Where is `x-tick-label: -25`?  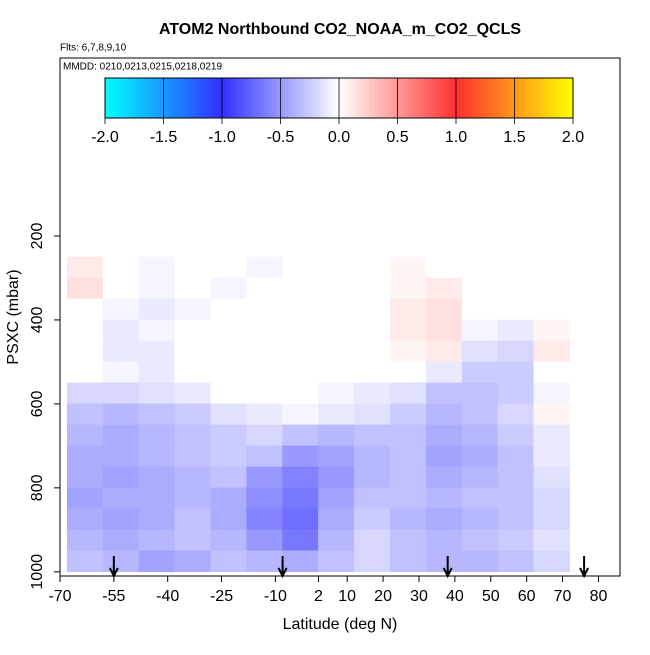 x-tick-label: -25 is located at coordinates (221, 596).